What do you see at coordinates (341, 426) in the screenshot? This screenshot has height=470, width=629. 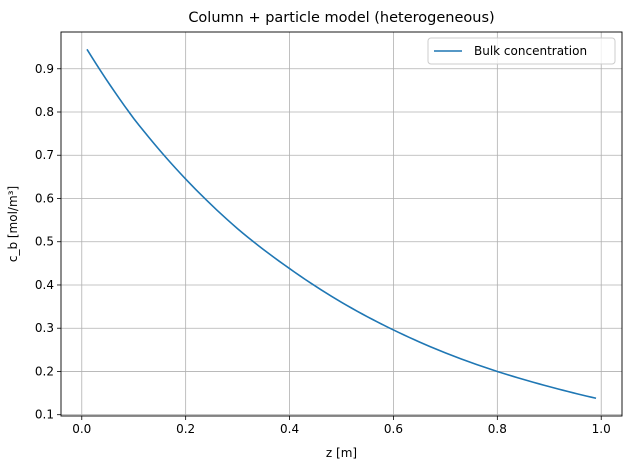 I see `x-axis-ticks: 0.0 0.2 0.4 0.6 0.8 1.0` at bounding box center [341, 426].